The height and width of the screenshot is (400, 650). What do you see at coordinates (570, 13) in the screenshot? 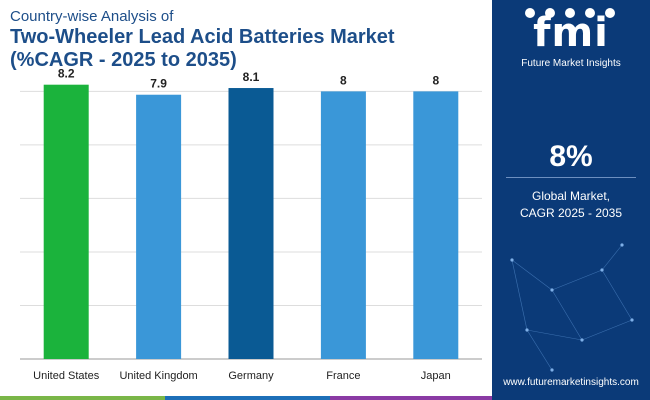
I see `logo-icons` at bounding box center [570, 13].